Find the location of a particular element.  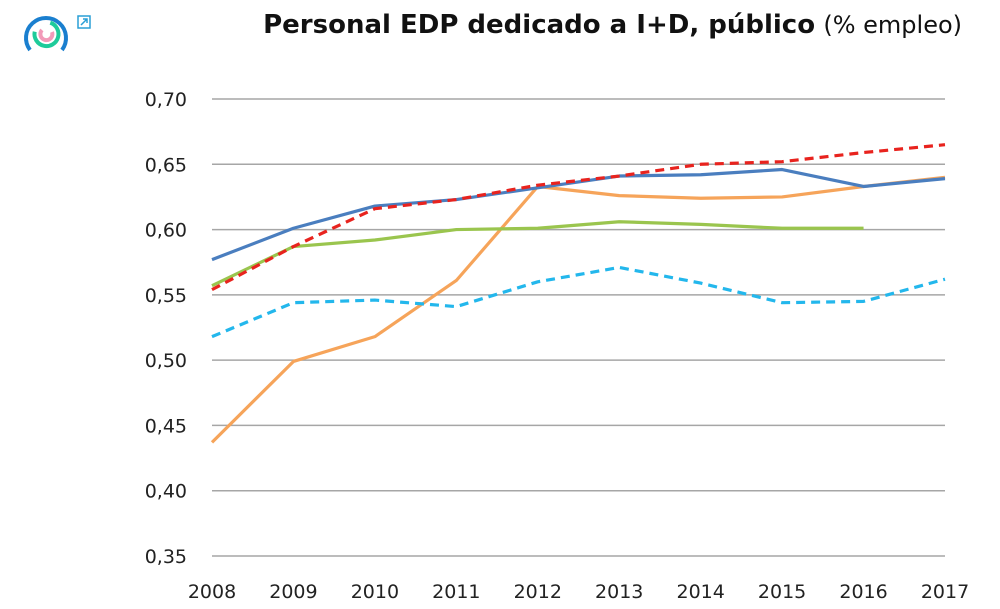

x-tick-label: 2008 is located at coordinates (212, 592).